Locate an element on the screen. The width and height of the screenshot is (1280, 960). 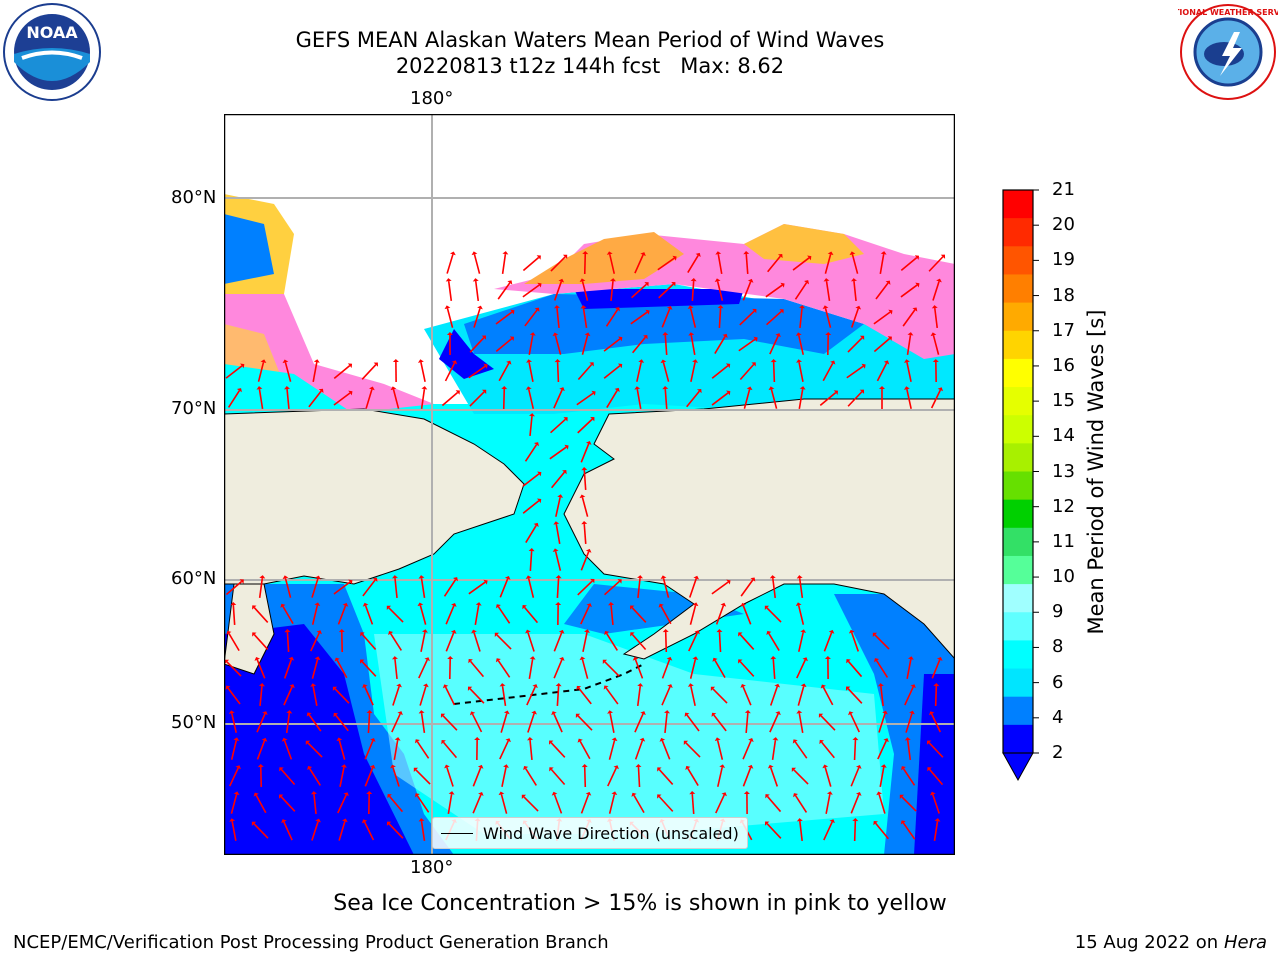
colorbar-tick-label: 9 is located at coordinates (1058, 612).